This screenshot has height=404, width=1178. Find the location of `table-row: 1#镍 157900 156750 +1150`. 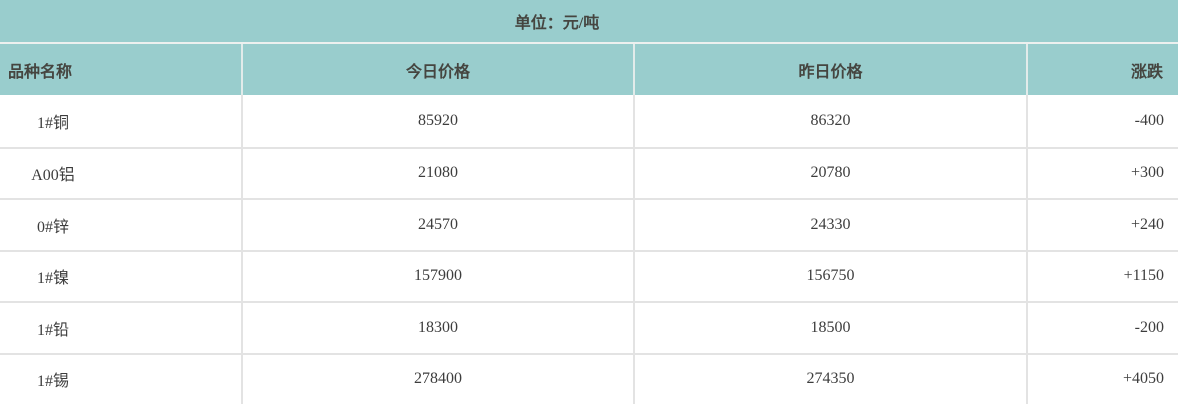

table-row: 1#镍 157900 156750 +1150 is located at coordinates (589, 275).